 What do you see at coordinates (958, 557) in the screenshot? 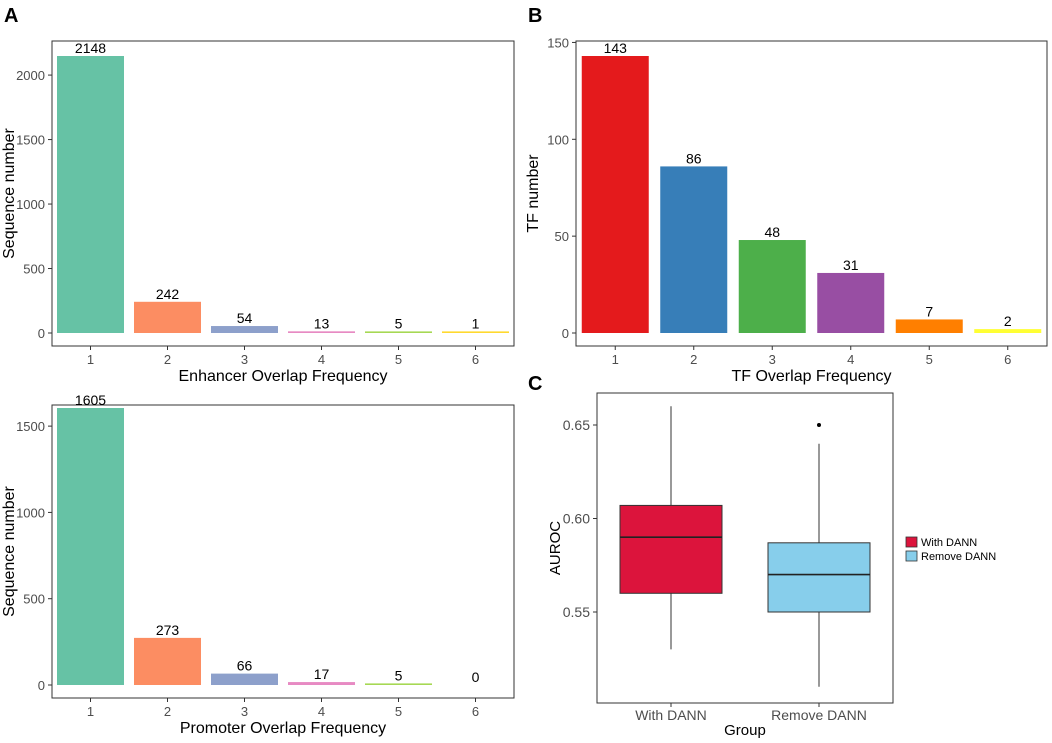
I see `legend-label: Remove DANN` at bounding box center [958, 557].